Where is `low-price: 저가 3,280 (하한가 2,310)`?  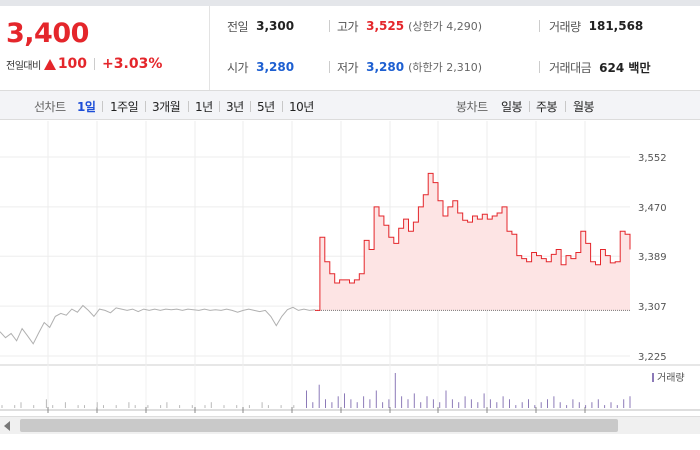
low-price: 저가 3,280 (하한가 2,310) is located at coordinates (409, 67).